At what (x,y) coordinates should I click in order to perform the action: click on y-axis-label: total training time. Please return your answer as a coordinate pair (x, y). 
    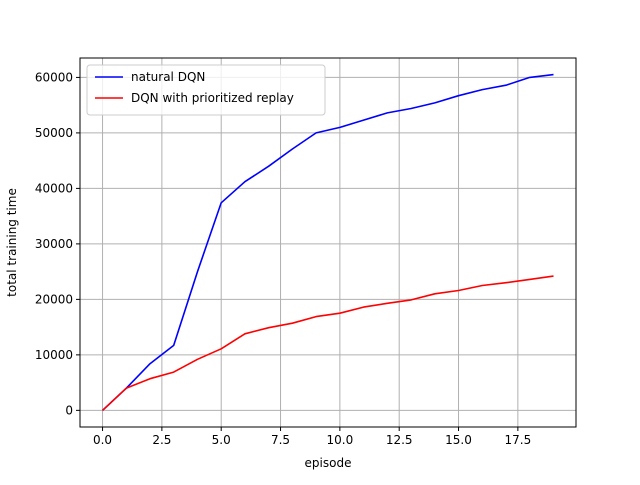
    Looking at the image, I should click on (12, 242).